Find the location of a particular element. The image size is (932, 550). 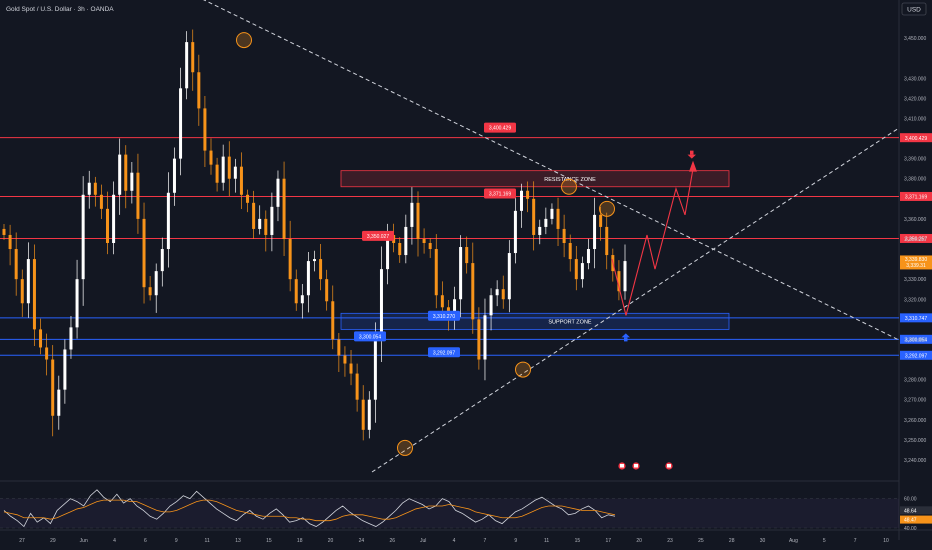

rsi-panel: 60.00 40.00 48.64 48.47 is located at coordinates (466, 510).